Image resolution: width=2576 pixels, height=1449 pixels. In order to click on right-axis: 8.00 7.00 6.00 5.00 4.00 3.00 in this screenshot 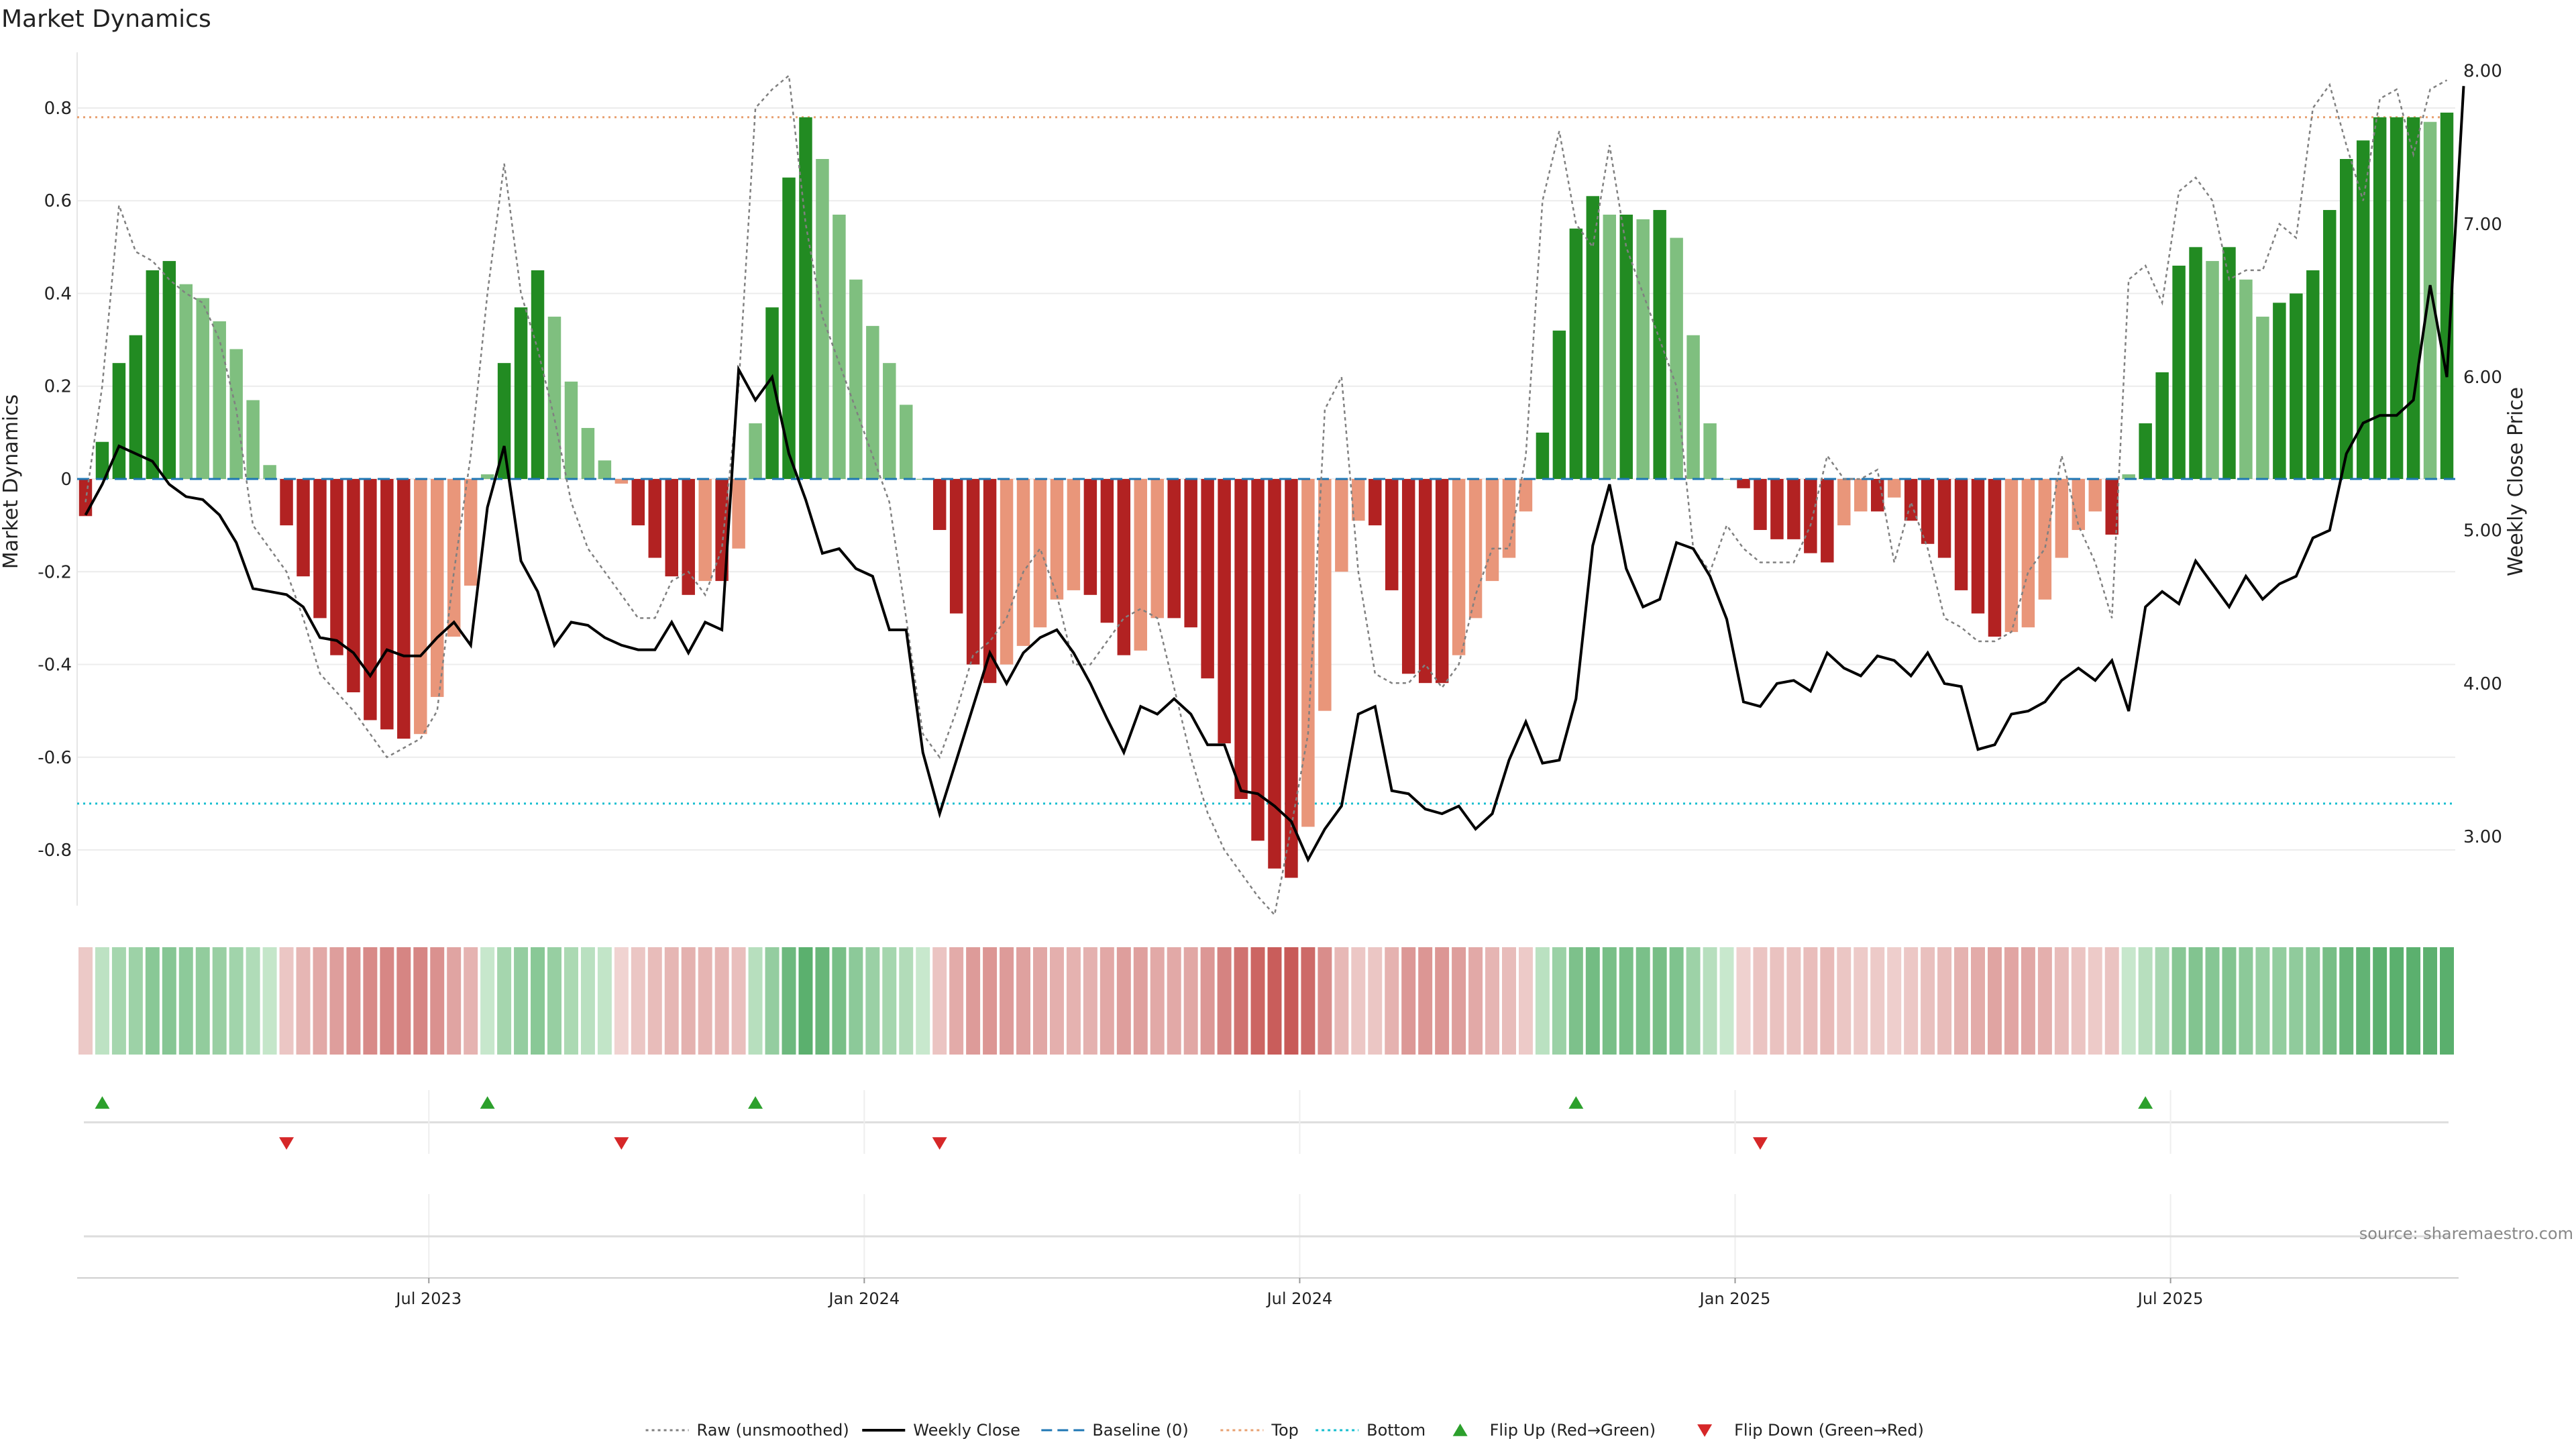, I will do `click(2482, 454)`.